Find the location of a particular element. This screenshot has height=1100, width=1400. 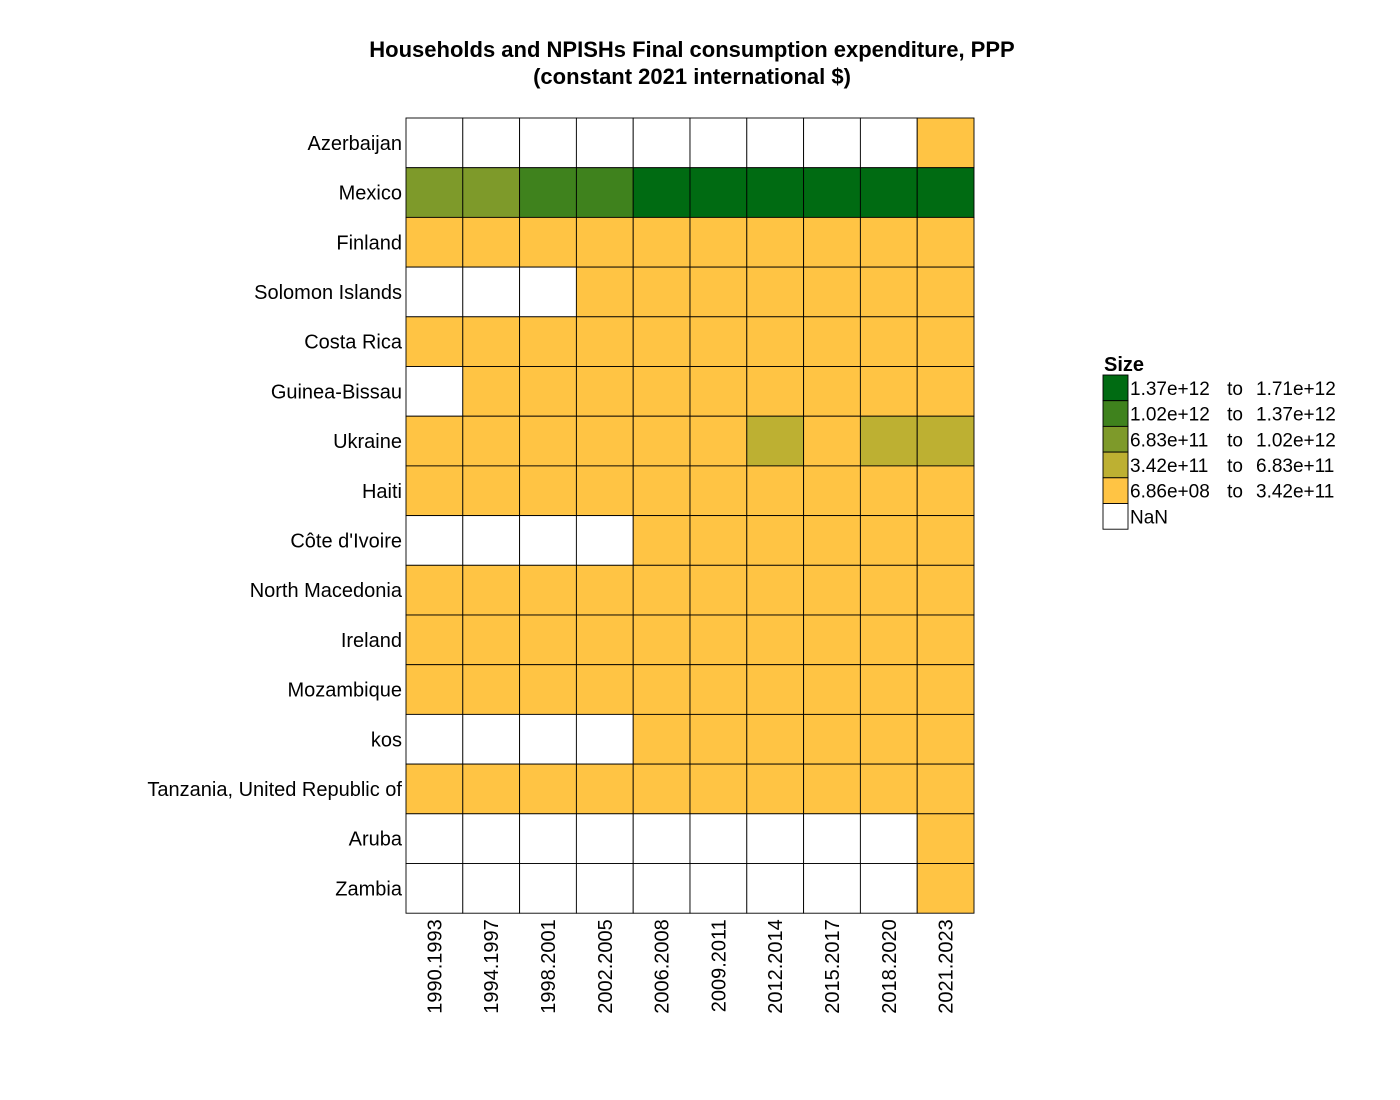

column-label: 2009.2011 is located at coordinates (719, 965).